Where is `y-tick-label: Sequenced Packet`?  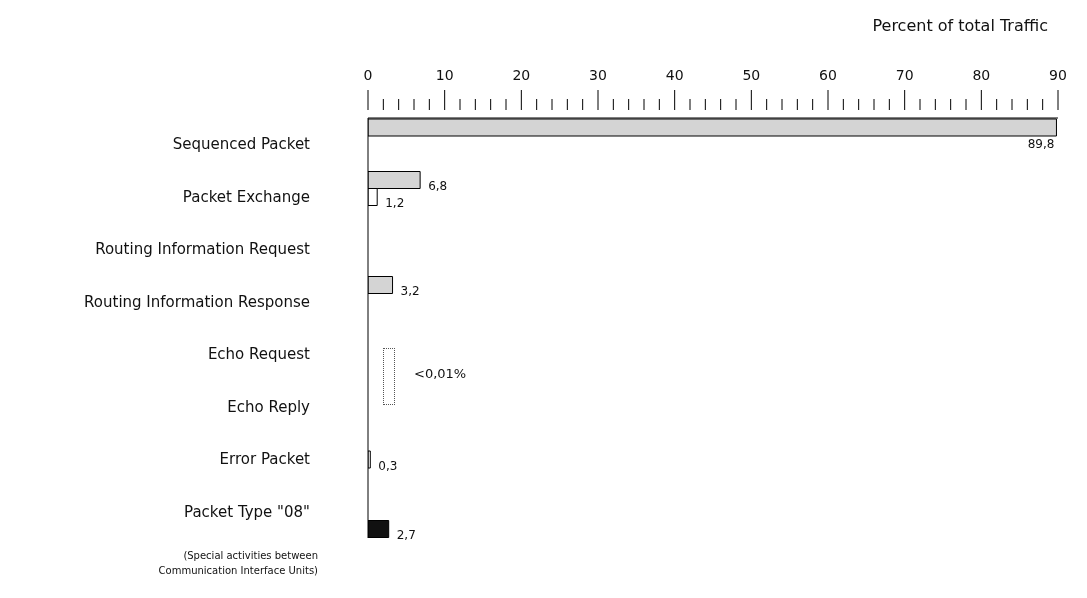
y-tick-label: Sequenced Packet is located at coordinates (241, 144).